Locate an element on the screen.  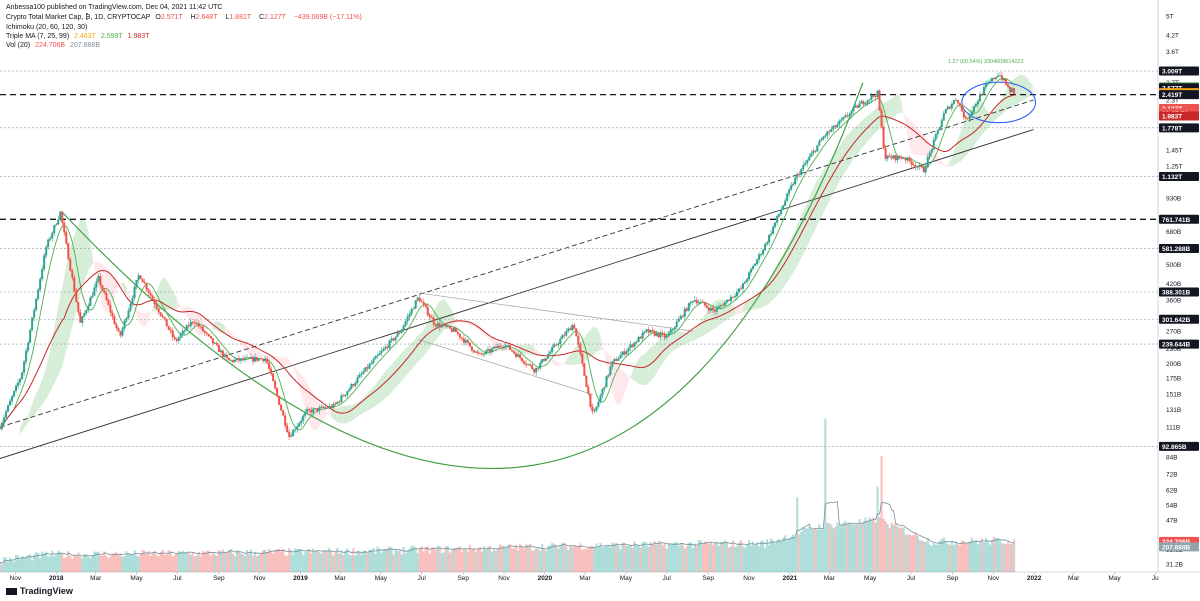
ichimoku-line: Ichimoku (20, 60, 120, 30) is located at coordinates (48, 27).